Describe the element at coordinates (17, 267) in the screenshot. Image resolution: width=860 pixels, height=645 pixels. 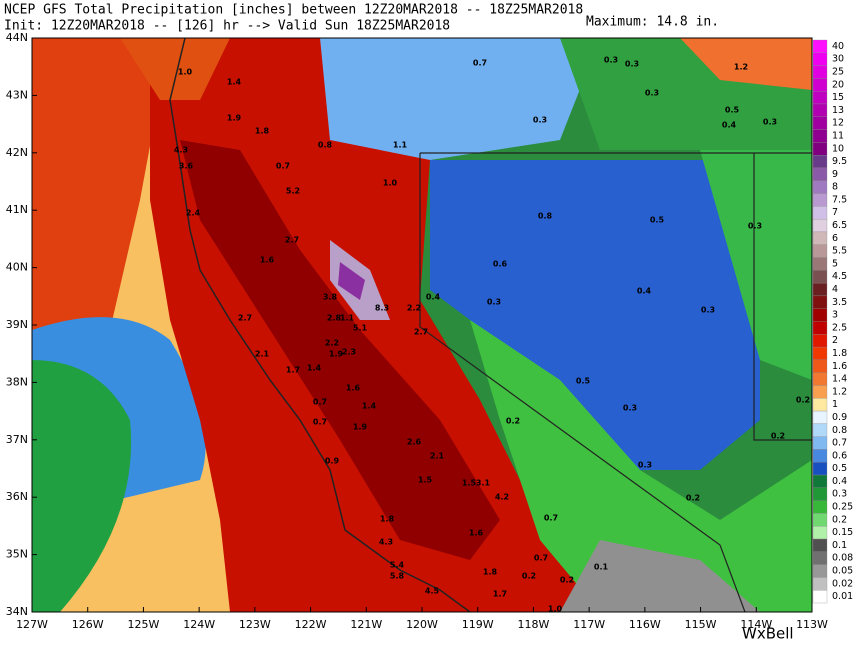
I see `lat-label: 40N` at that location.